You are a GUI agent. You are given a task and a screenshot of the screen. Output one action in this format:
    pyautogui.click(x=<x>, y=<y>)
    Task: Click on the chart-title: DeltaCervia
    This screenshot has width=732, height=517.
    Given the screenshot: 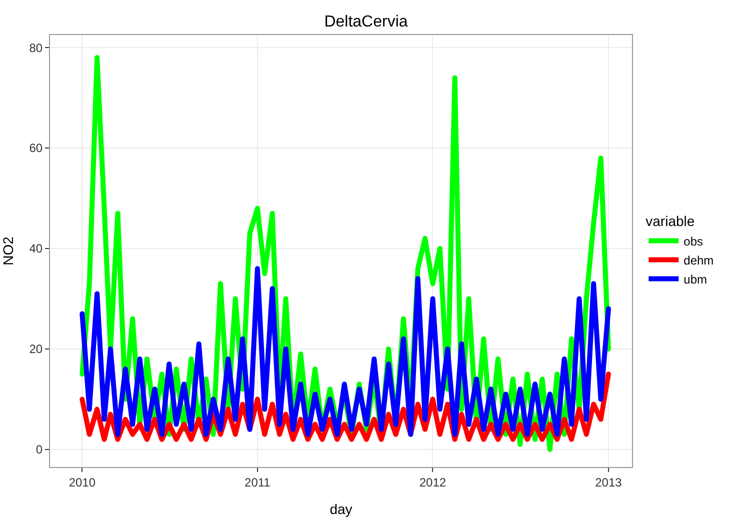 What is the action you would take?
    pyautogui.click(x=366, y=22)
    